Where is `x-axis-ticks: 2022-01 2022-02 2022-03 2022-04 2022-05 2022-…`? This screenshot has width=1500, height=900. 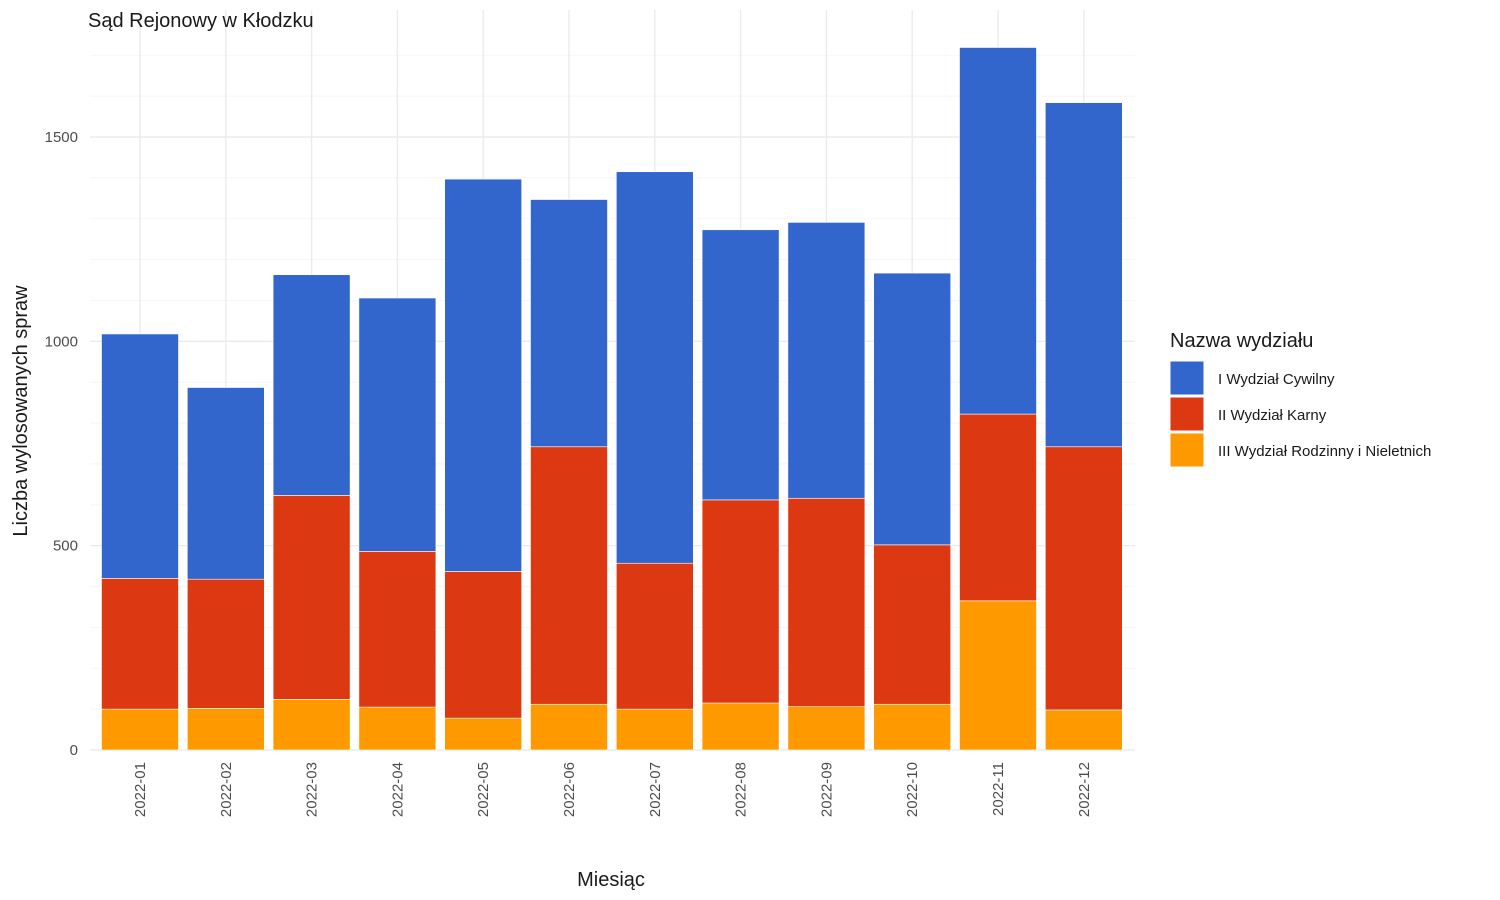 x-axis-ticks: 2022-01 2022-02 2022-03 2022-04 2022-05 2022-… is located at coordinates (612, 789).